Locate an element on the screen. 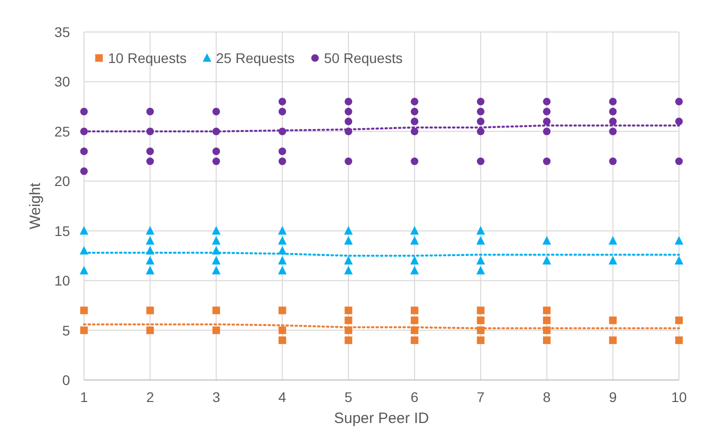 Image resolution: width=711 pixels, height=441 pixels. x-tick-label: 9 is located at coordinates (612, 397).